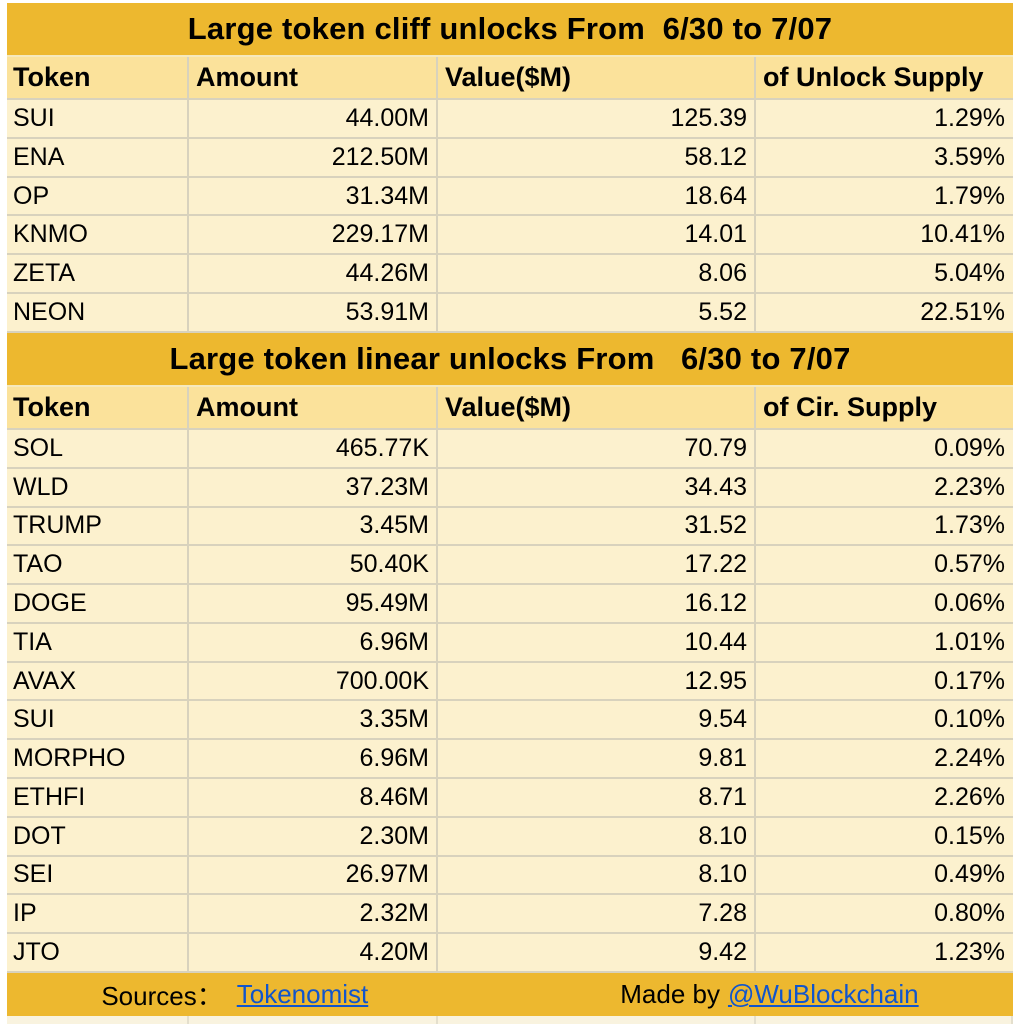 Image resolution: width=1017 pixels, height=1024 pixels. Describe the element at coordinates (98, 603) in the screenshot. I see `token-cell: DOGE` at that location.